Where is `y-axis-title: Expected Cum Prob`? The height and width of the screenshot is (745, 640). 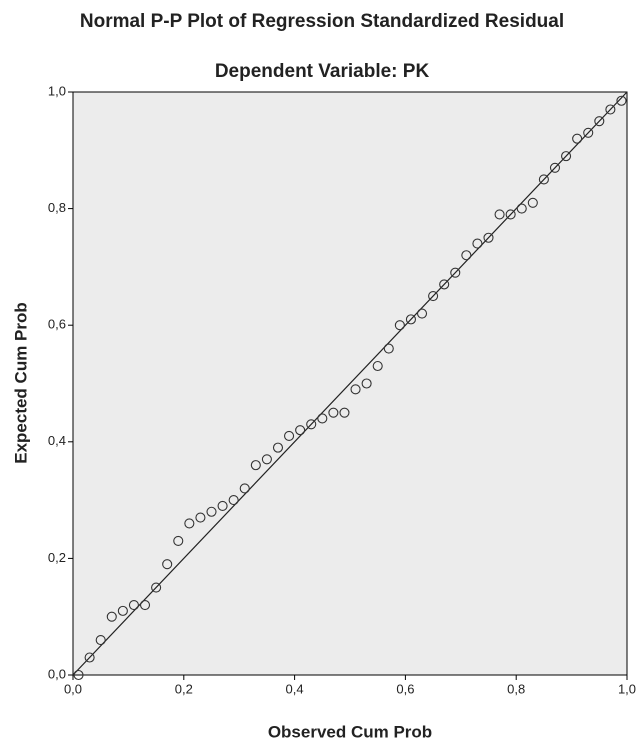 y-axis-title: Expected Cum Prob is located at coordinates (20, 383).